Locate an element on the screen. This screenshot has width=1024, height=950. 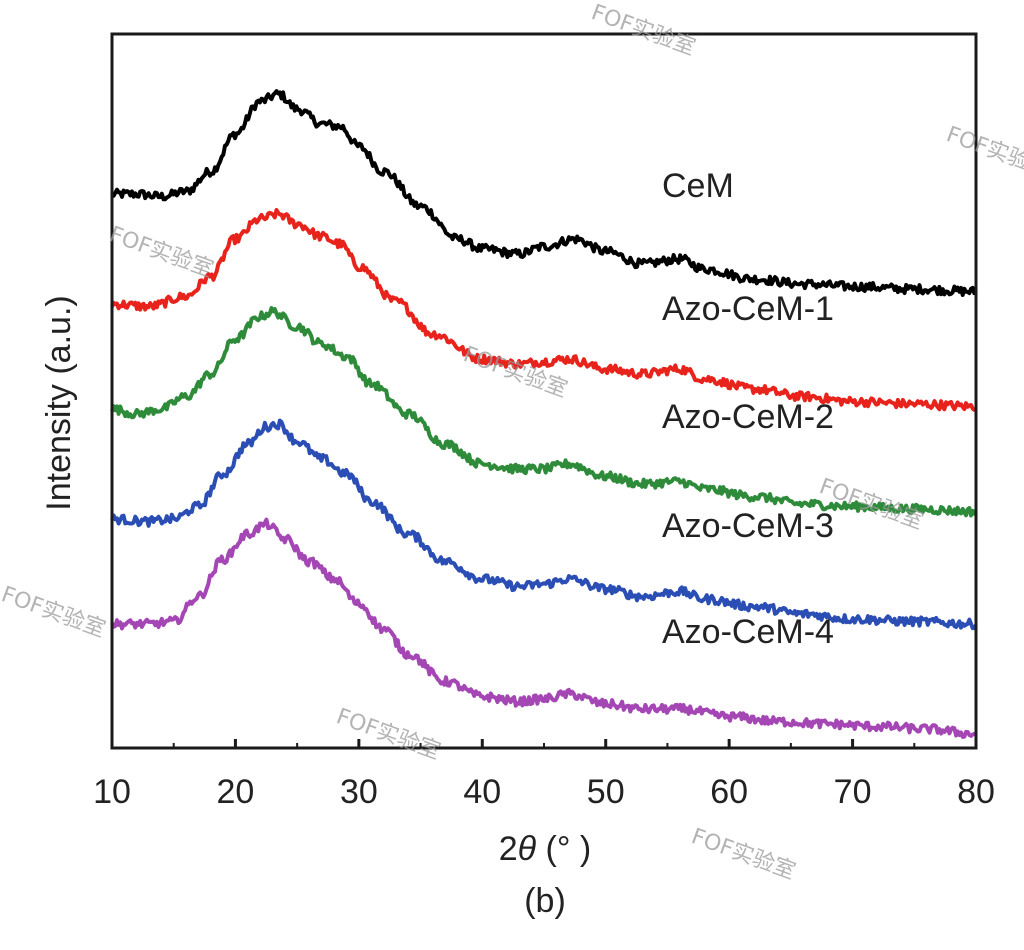
x-axis-title-prefix: 2 is located at coordinates (508, 849).